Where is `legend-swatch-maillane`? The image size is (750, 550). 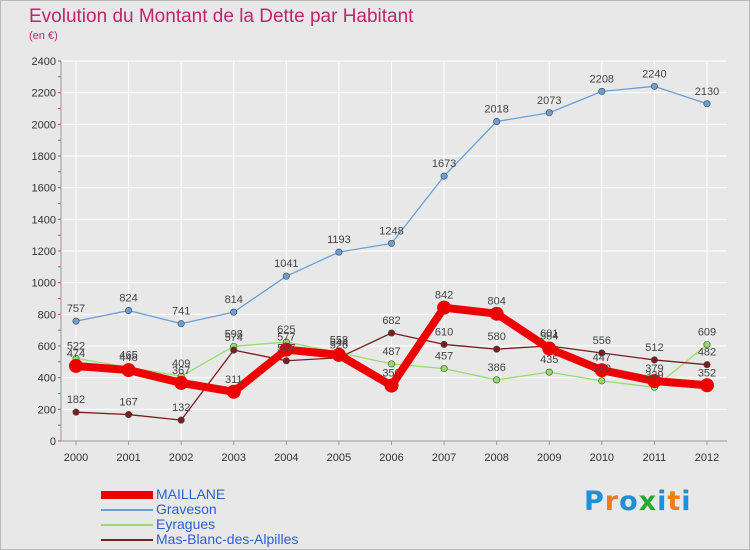
legend-swatch-maillane is located at coordinates (127, 495).